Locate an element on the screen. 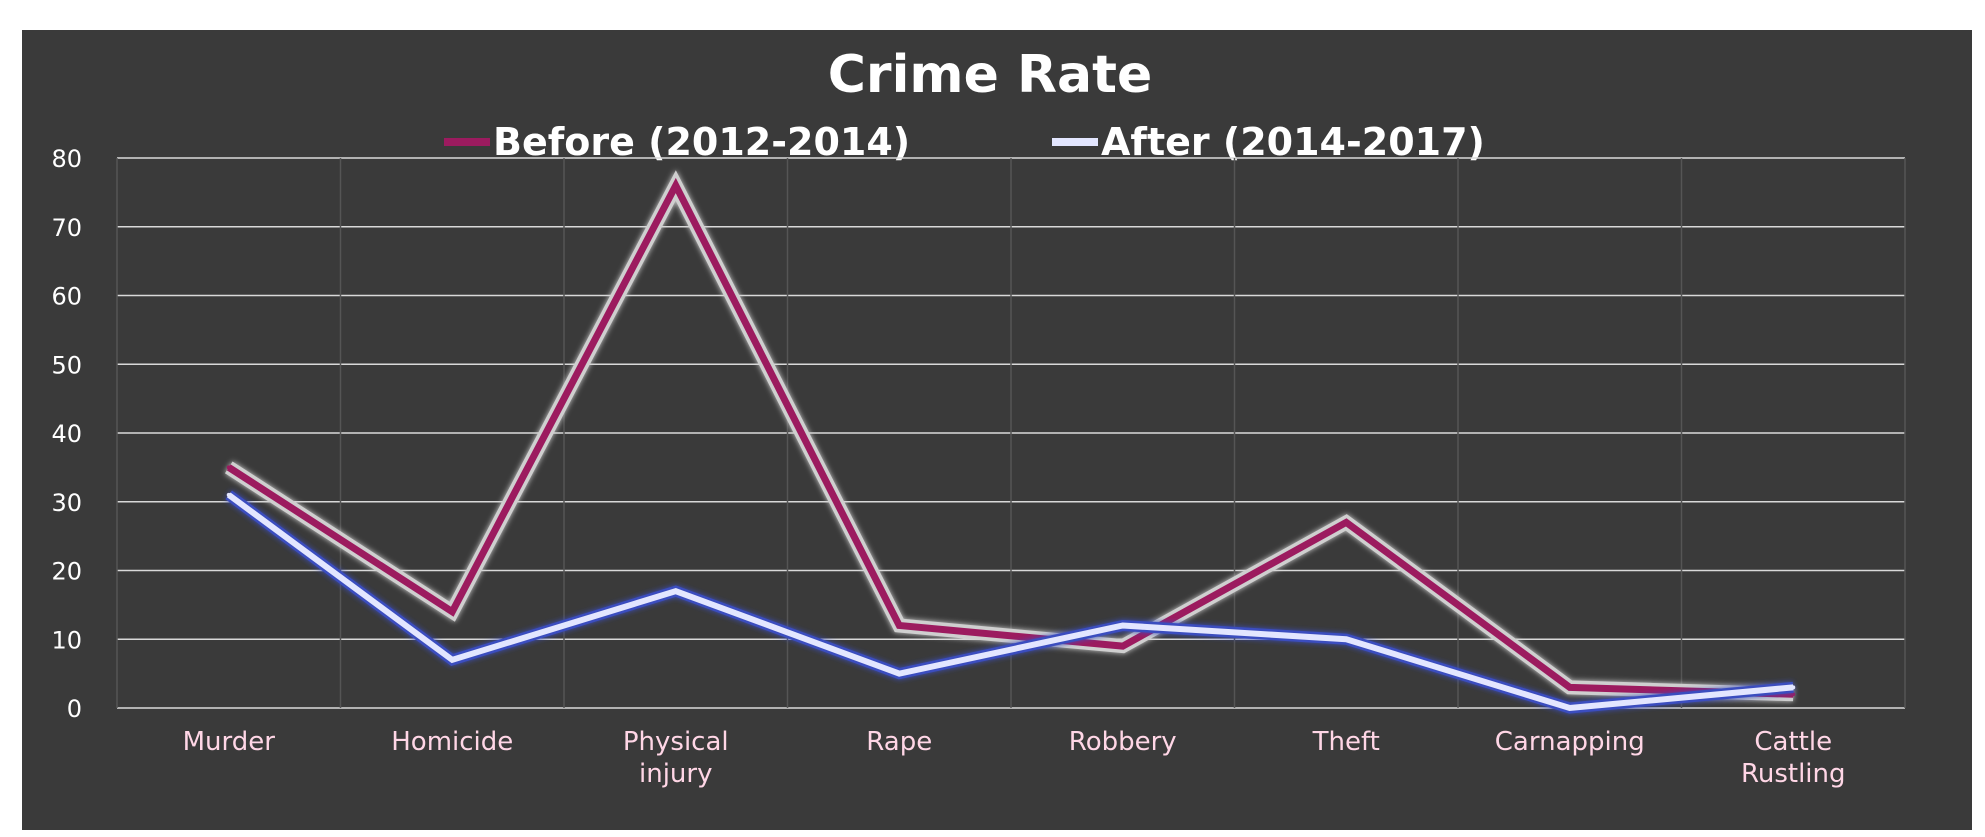 The image size is (1985, 837). x-category-label: Murder is located at coordinates (229, 742).